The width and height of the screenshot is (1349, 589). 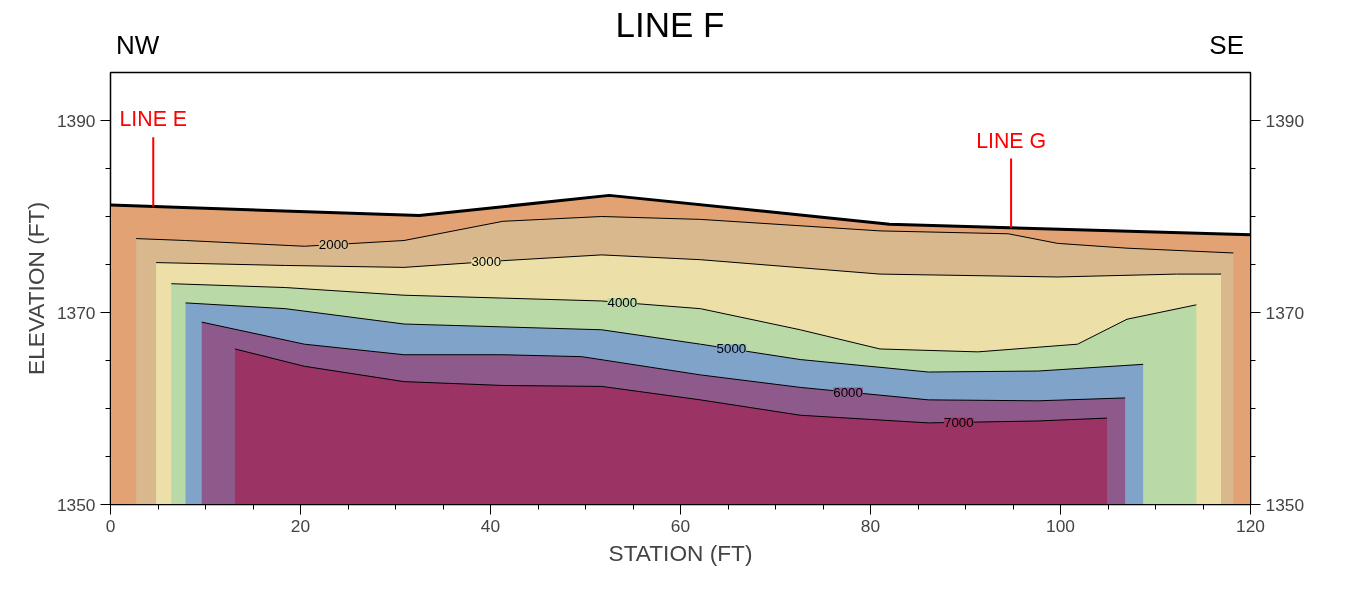 What do you see at coordinates (1285, 120) in the screenshot?
I see `y2-tick-label: 1390` at bounding box center [1285, 120].